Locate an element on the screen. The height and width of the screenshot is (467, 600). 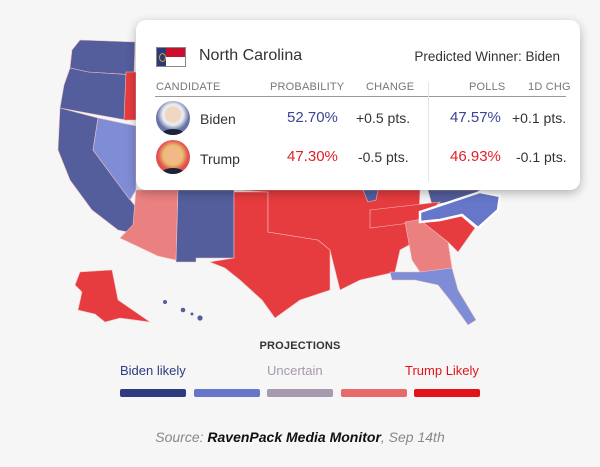
header-divider is located at coordinates (360, 96).